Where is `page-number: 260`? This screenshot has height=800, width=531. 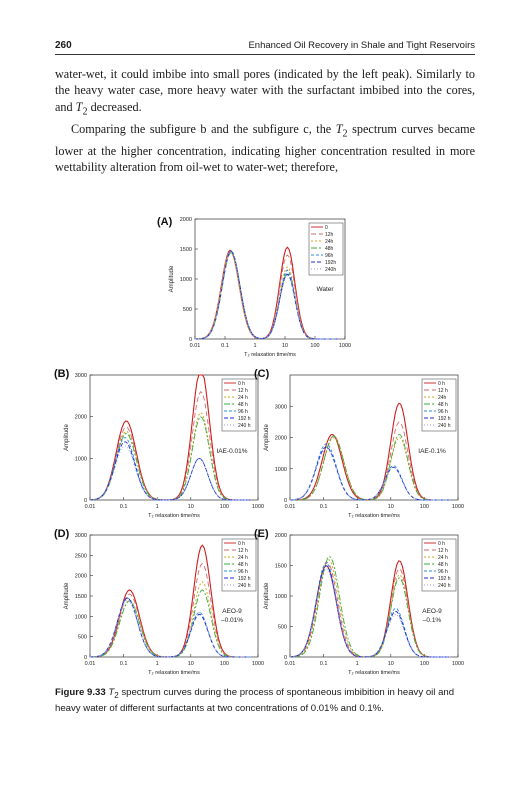
page-number: 260 is located at coordinates (63, 45).